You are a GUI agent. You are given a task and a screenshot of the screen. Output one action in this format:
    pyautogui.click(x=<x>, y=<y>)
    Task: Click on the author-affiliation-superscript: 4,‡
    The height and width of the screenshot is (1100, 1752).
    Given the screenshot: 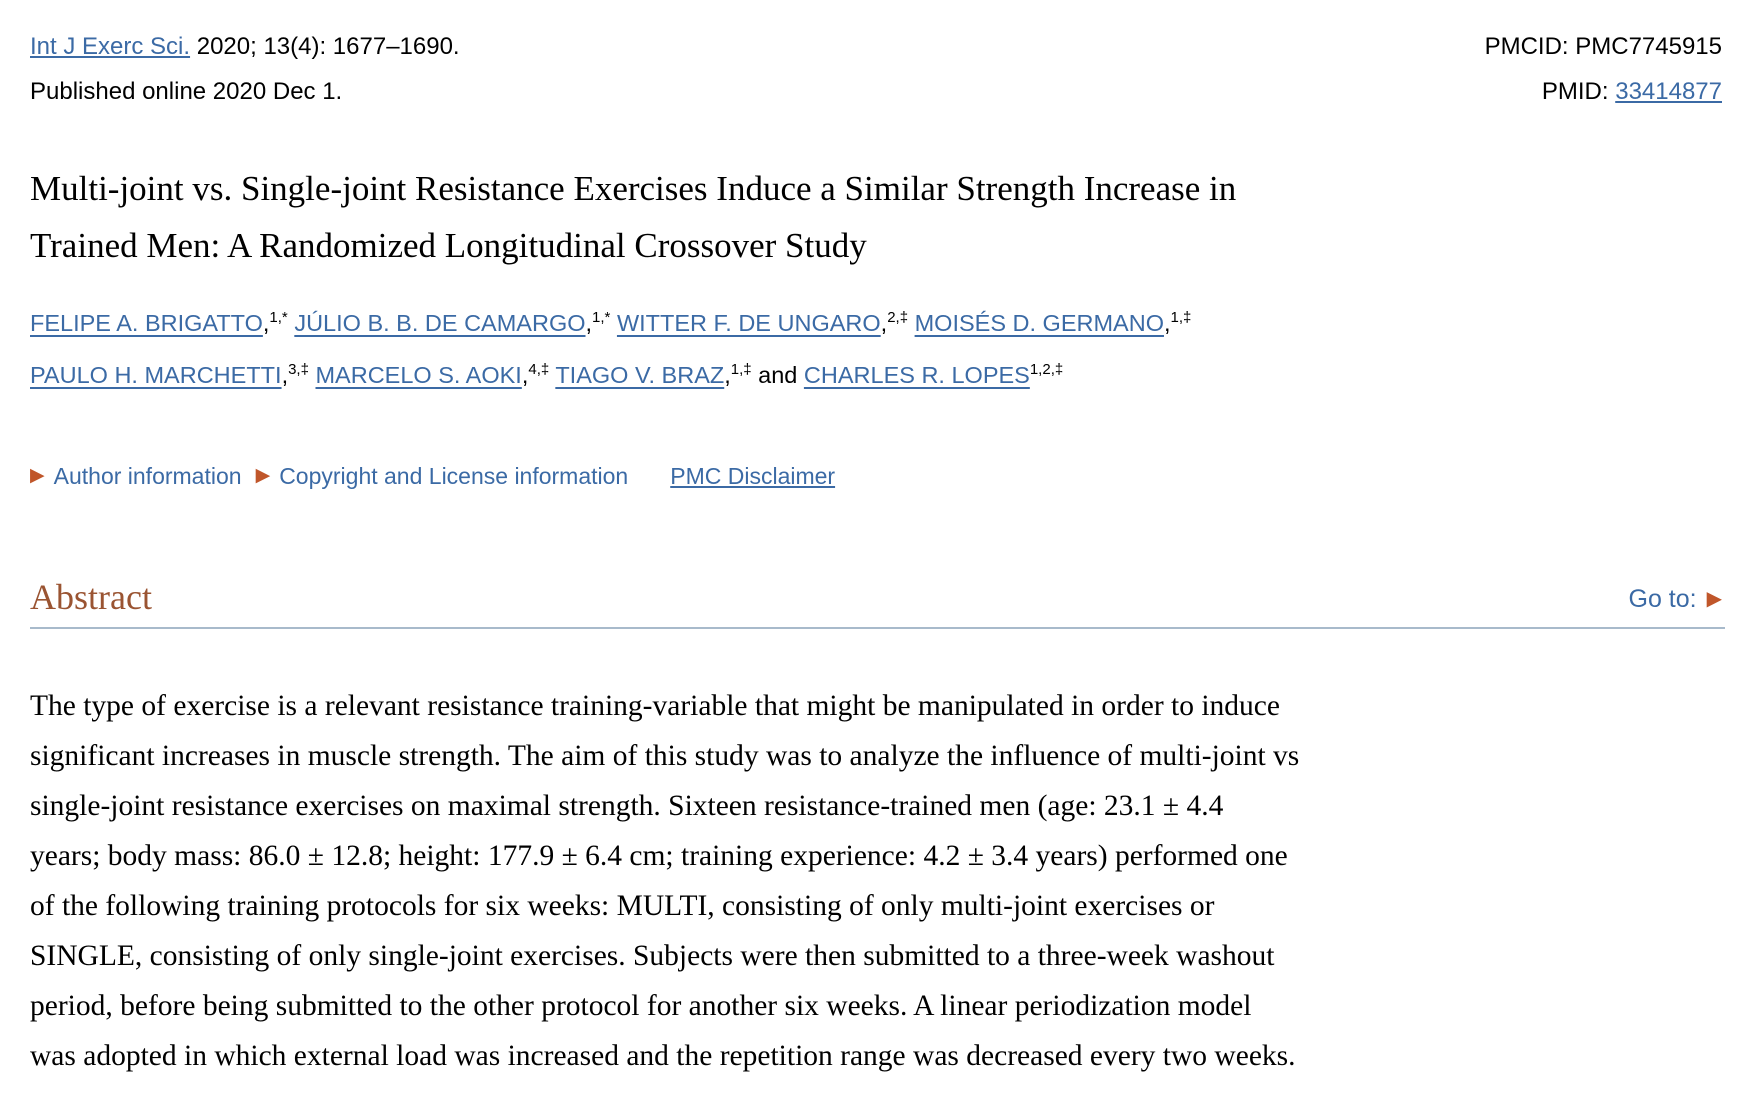 What is the action you would take?
    pyautogui.click(x=539, y=369)
    